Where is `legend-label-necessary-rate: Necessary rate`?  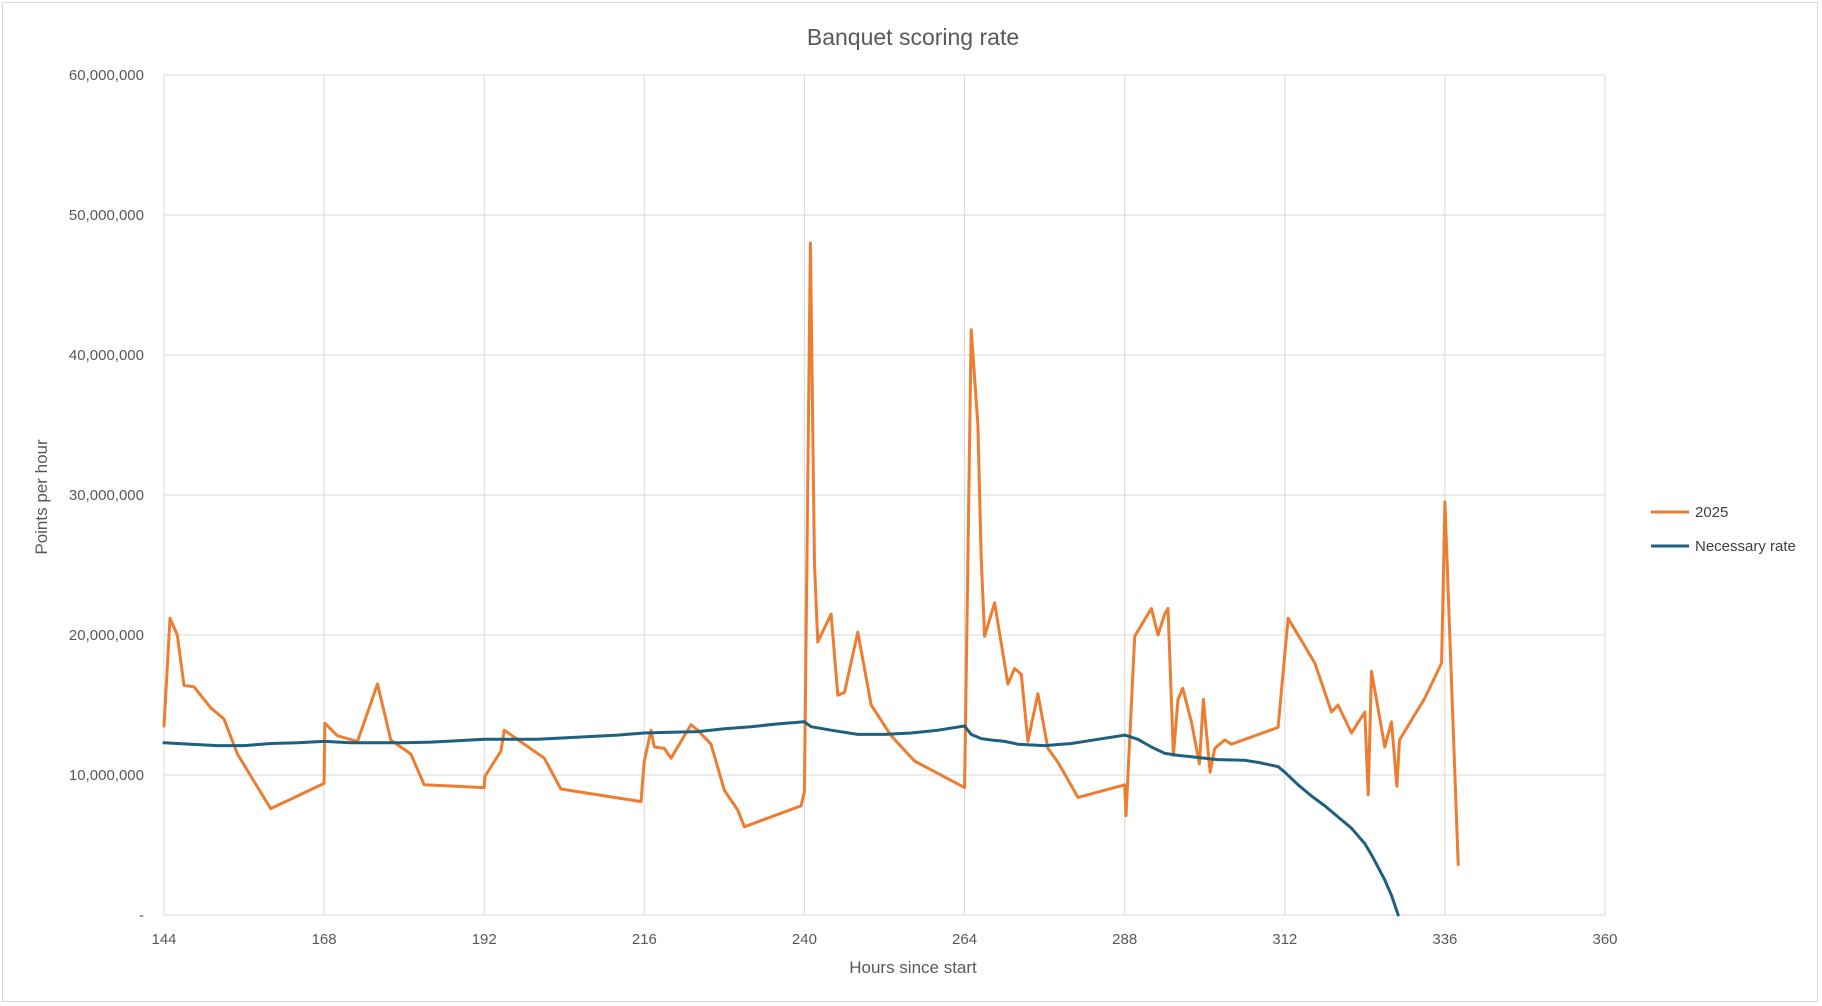
legend-label-necessary-rate: Necessary rate is located at coordinates (1745, 546).